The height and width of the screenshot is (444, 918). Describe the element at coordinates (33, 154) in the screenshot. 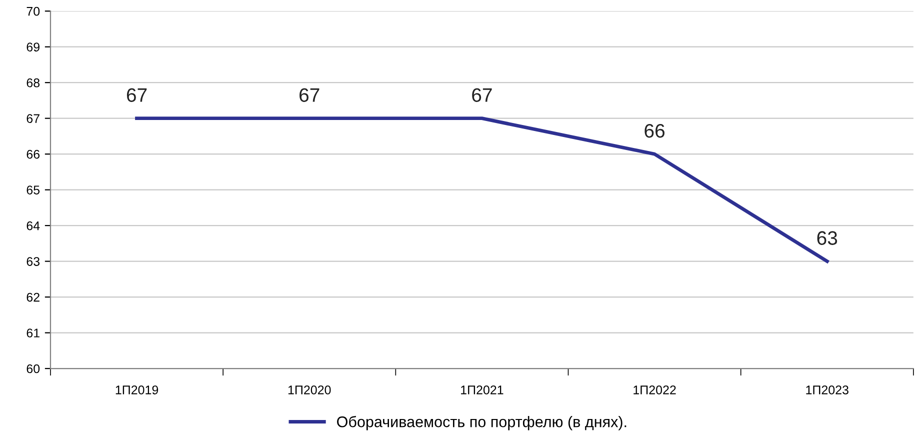

I see `y-tick-label: 66` at that location.